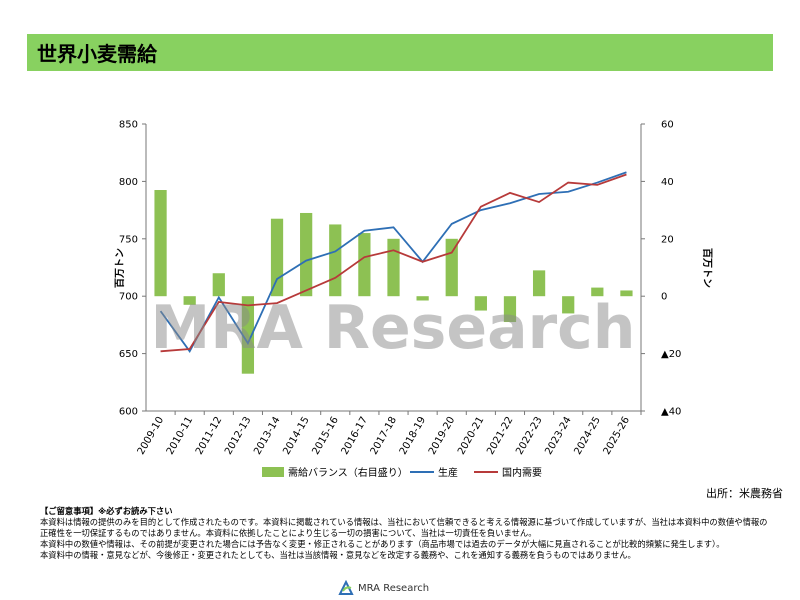 The width and height of the screenshot is (800, 600). I want to click on right-axis-title: 百万トン, so click(707, 268).